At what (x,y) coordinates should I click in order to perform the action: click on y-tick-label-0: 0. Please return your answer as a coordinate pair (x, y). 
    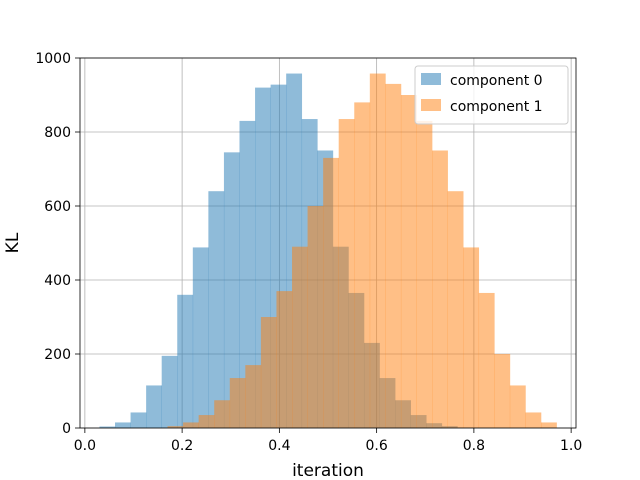
    Looking at the image, I should click on (66, 429).